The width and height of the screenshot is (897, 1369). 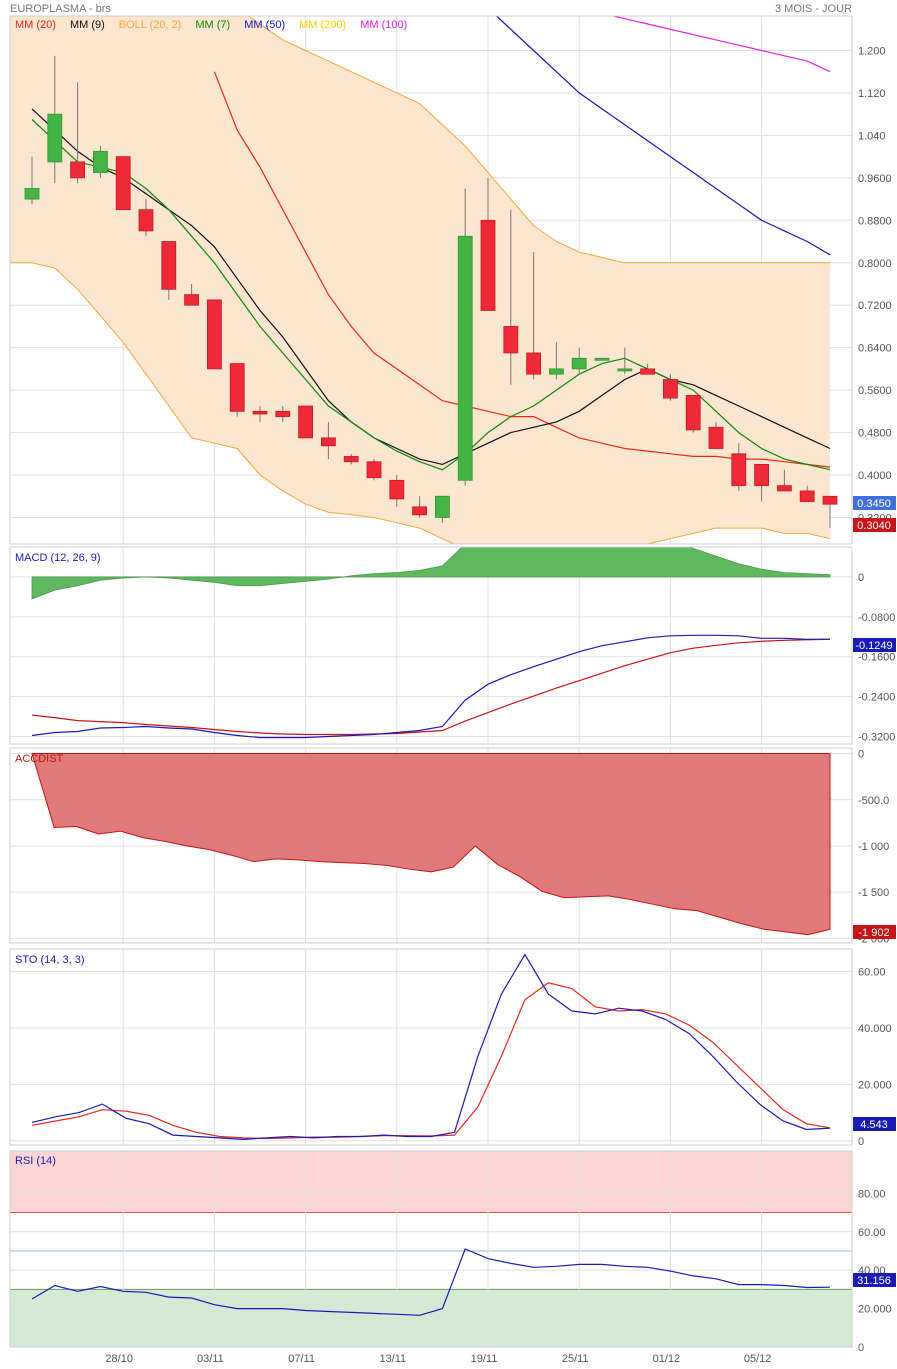 What do you see at coordinates (875, 221) in the screenshot?
I see `price-y-tick: 0.8800` at bounding box center [875, 221].